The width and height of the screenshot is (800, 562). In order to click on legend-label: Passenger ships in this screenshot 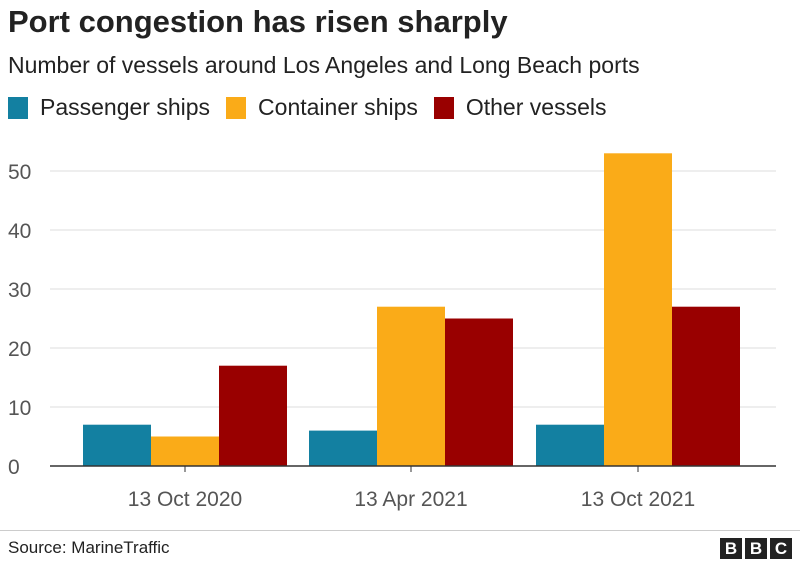, I will do `click(125, 107)`.